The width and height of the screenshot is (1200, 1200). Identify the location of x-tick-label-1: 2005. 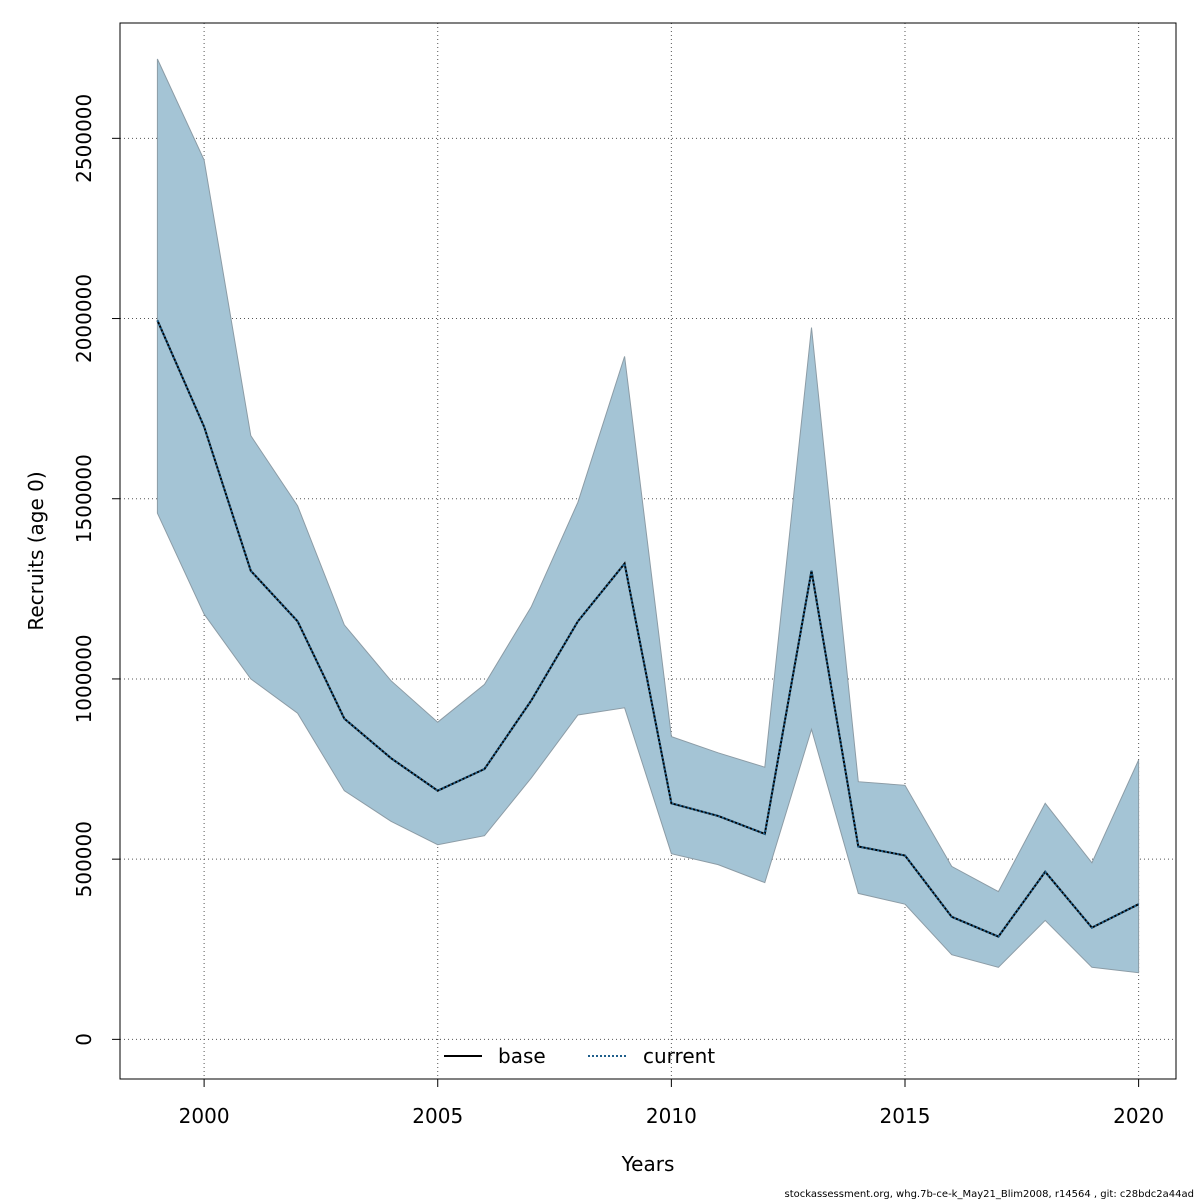
(437, 1116).